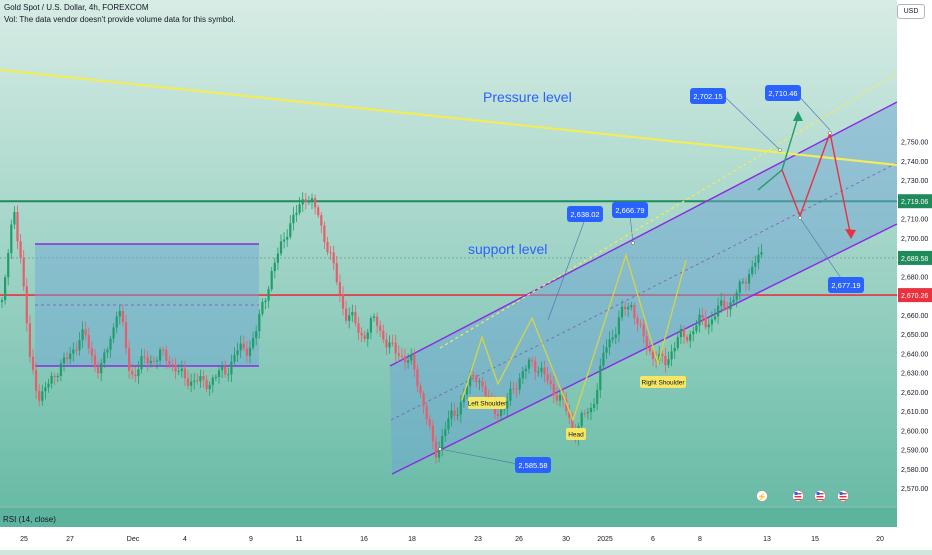 The width and height of the screenshot is (932, 555). What do you see at coordinates (663, 382) in the screenshot?
I see `pattern-label: Right Shoulder` at bounding box center [663, 382].